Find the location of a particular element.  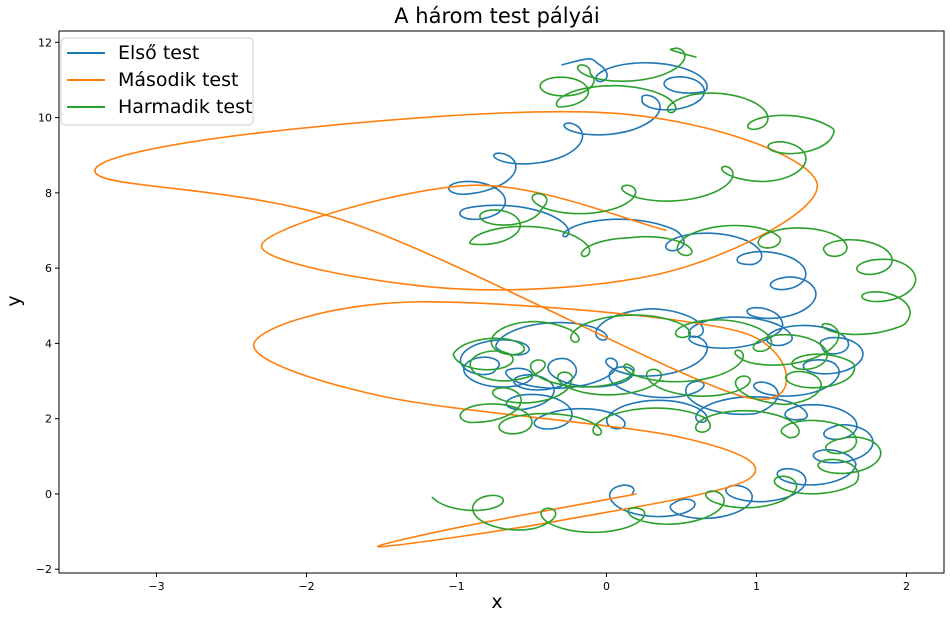

y-tick-label: 0 is located at coordinates (48, 494).